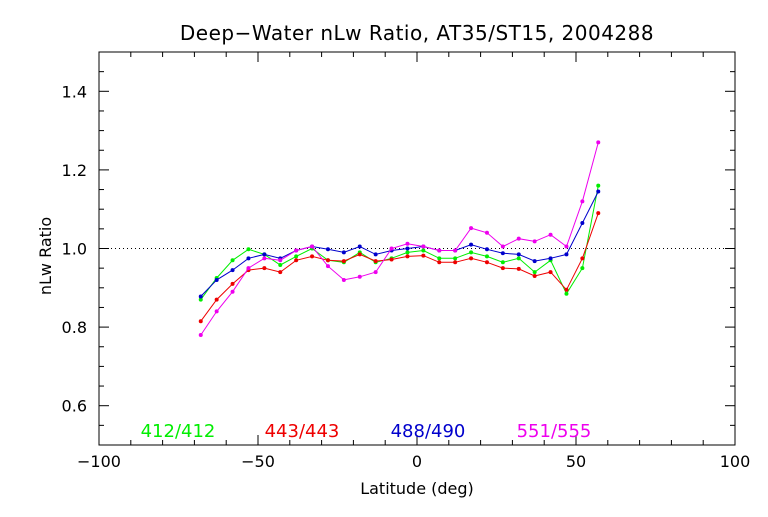 The height and width of the screenshot is (517, 768). I want to click on legend-entry: 443/443, so click(302, 431).